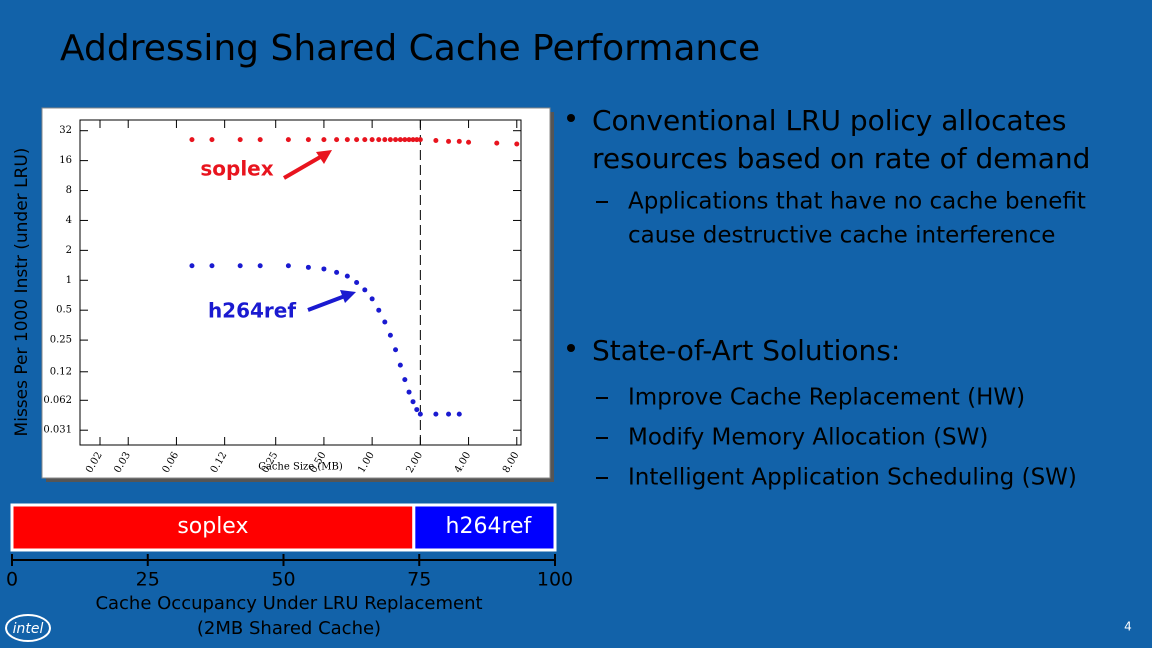 The image size is (1152, 648). What do you see at coordinates (61, 340) in the screenshot?
I see `y-tick-label: 0.25` at bounding box center [61, 340].